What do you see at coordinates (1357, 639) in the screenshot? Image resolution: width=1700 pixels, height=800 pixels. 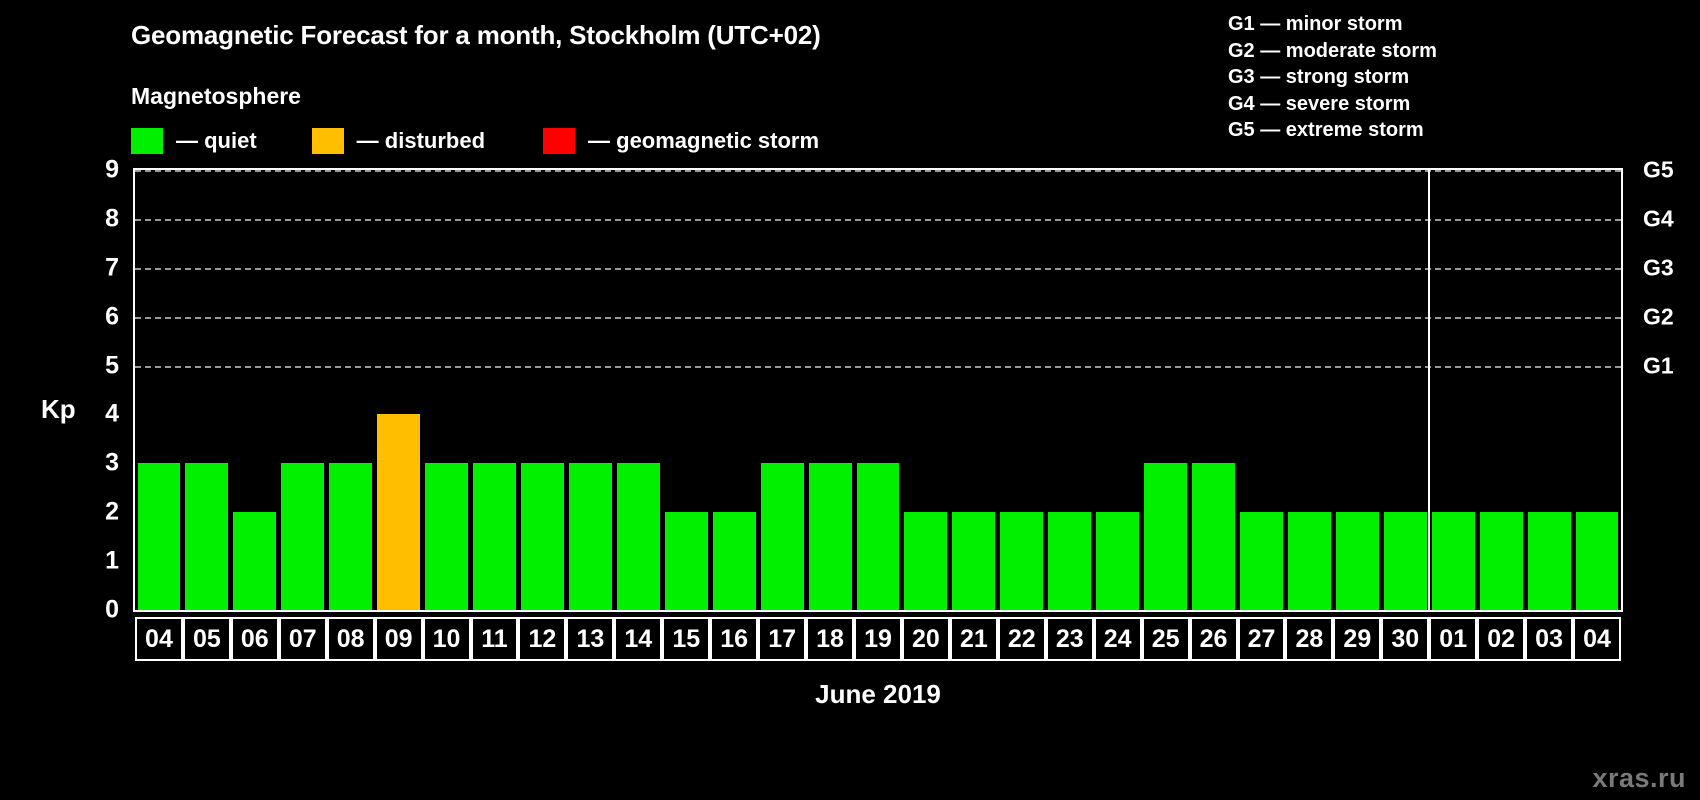 I see `x-axis-date-29-25: 29` at bounding box center [1357, 639].